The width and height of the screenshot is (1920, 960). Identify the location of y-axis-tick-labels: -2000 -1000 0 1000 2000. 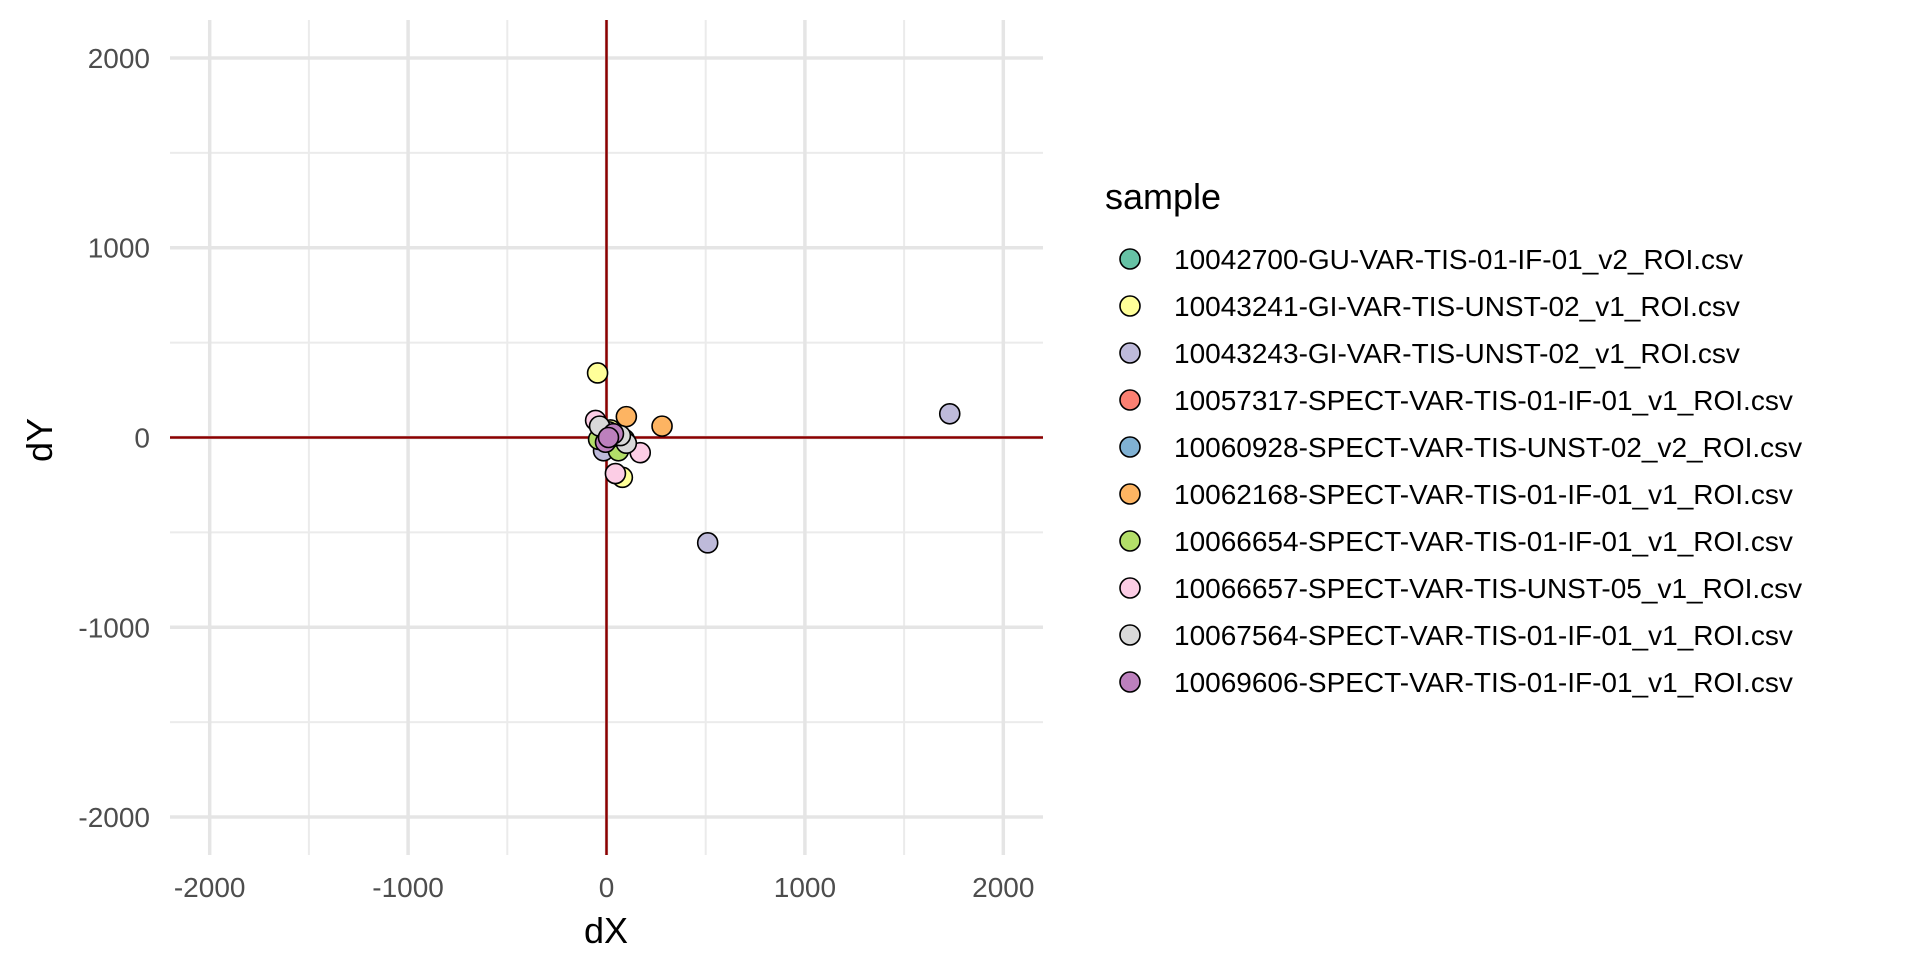
(114, 438).